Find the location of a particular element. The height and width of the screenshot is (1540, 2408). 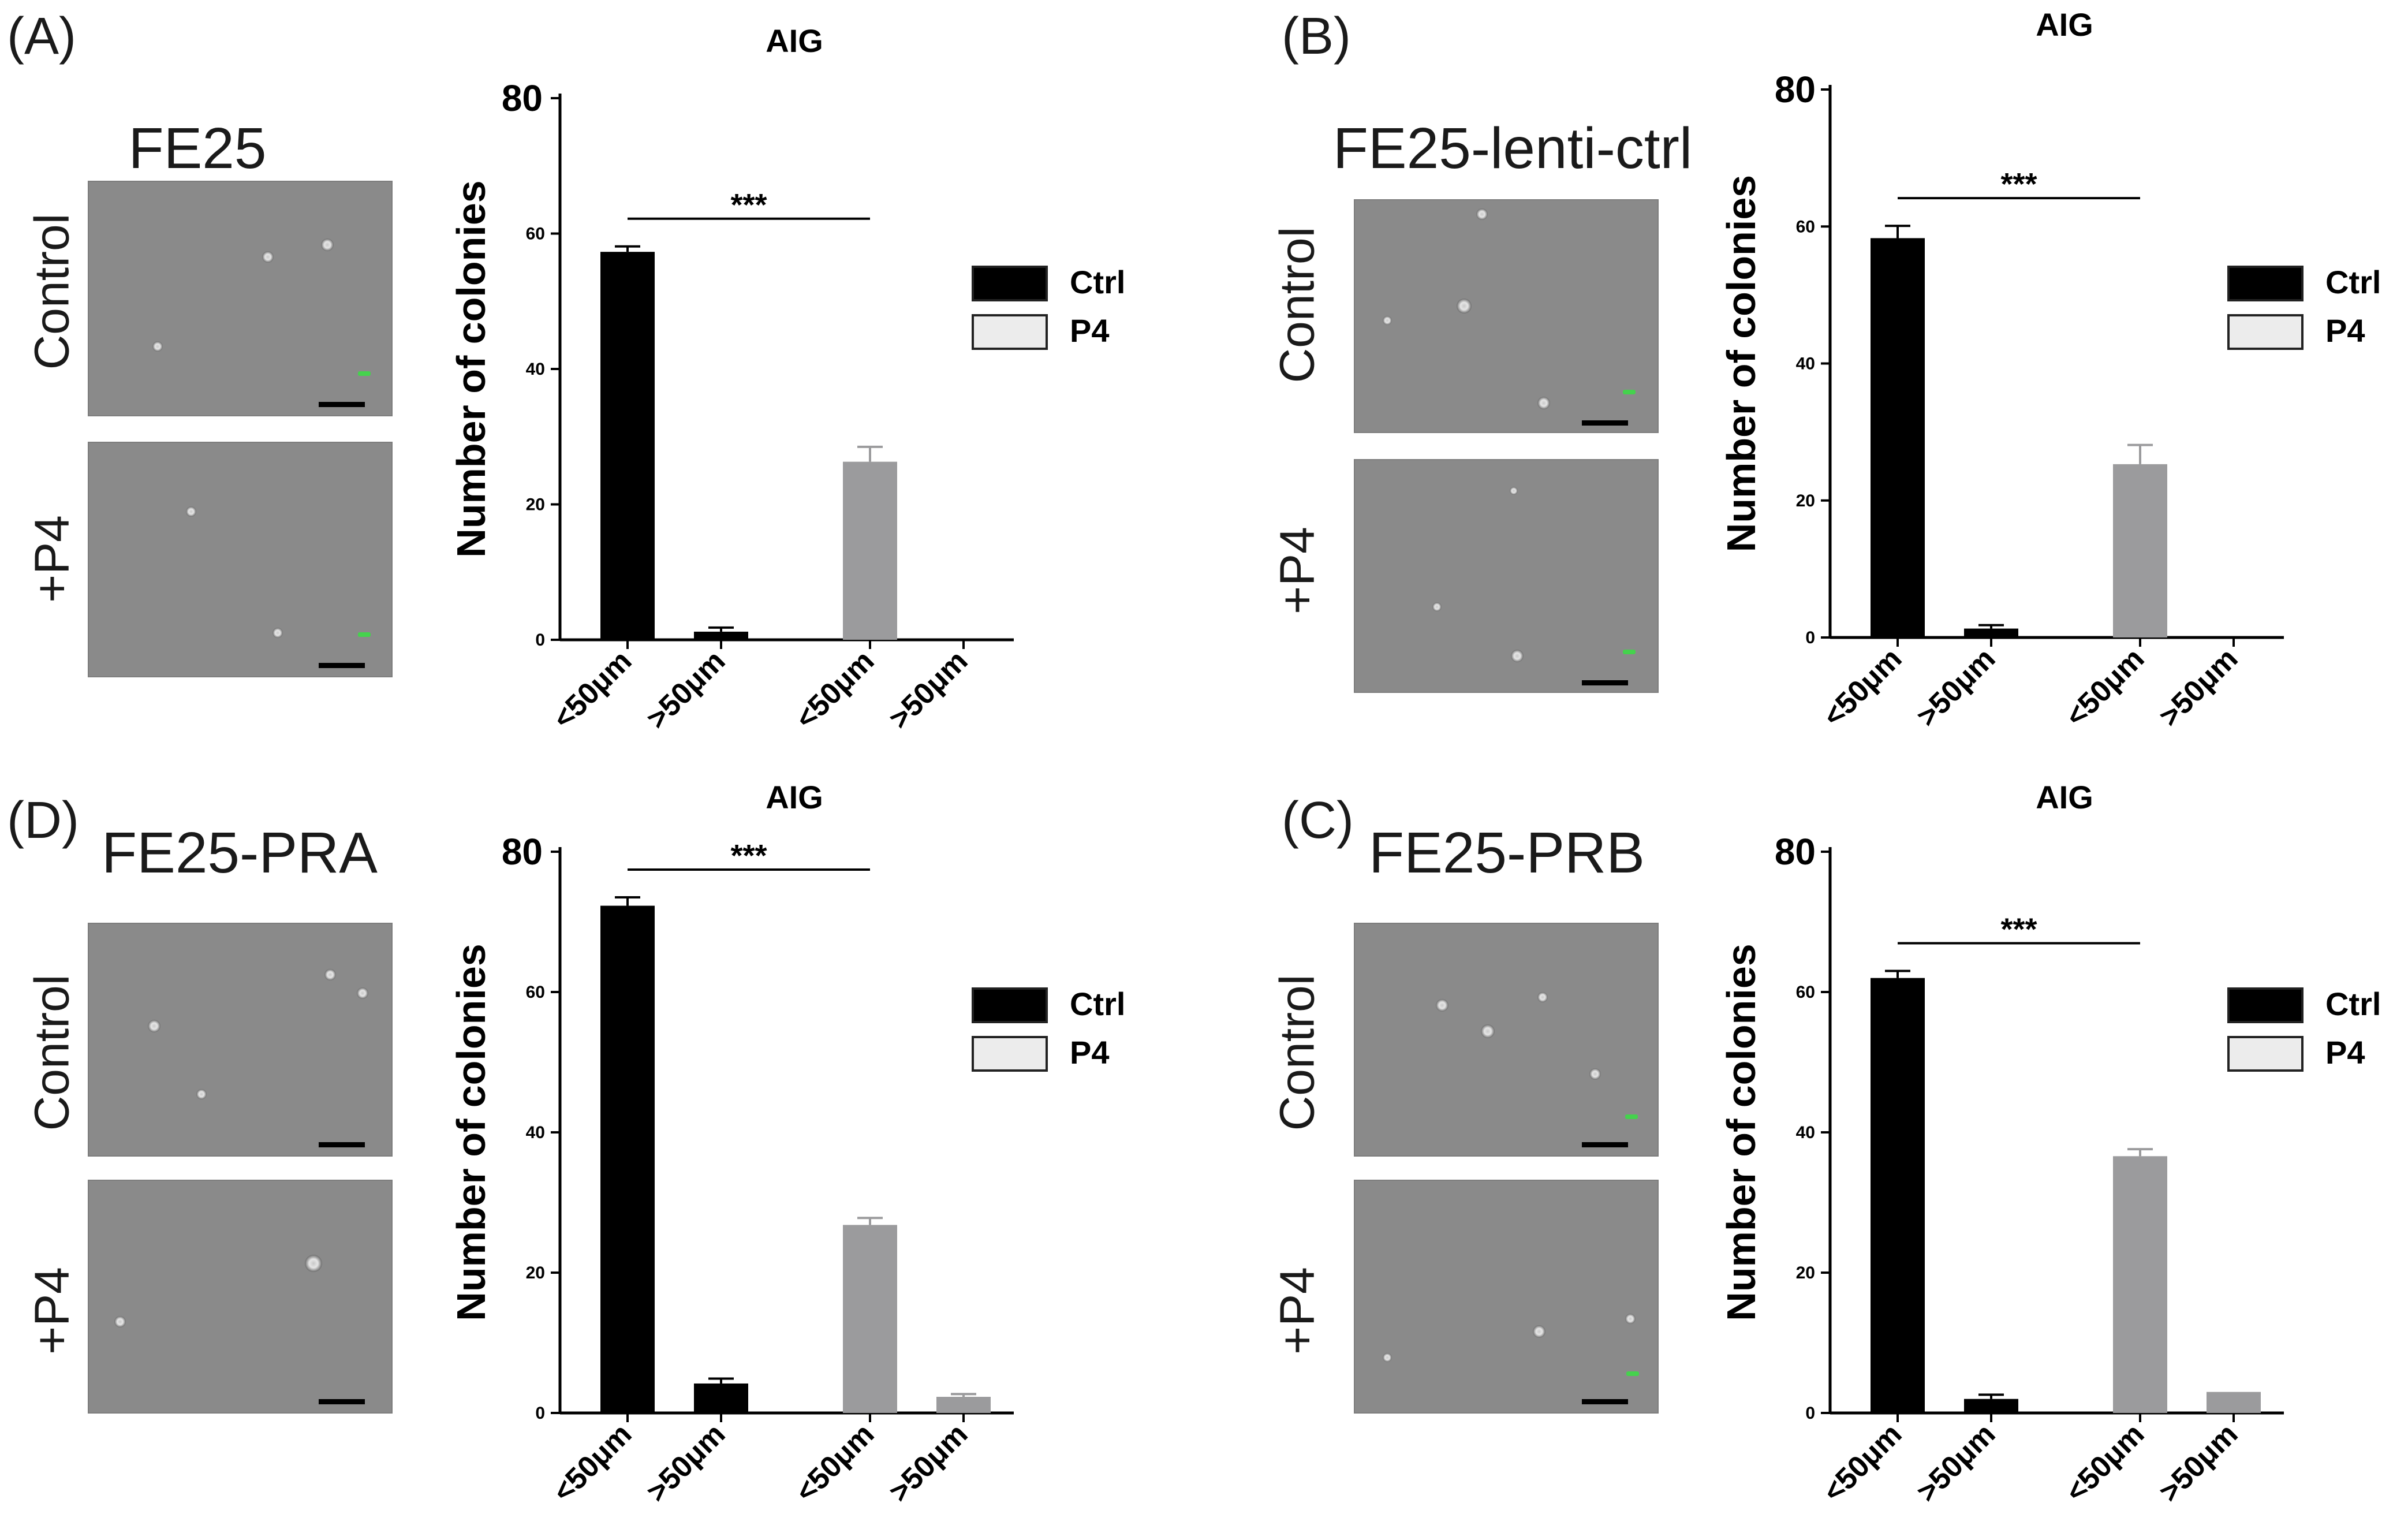

panel-letter: (B) is located at coordinates (1316, 37).